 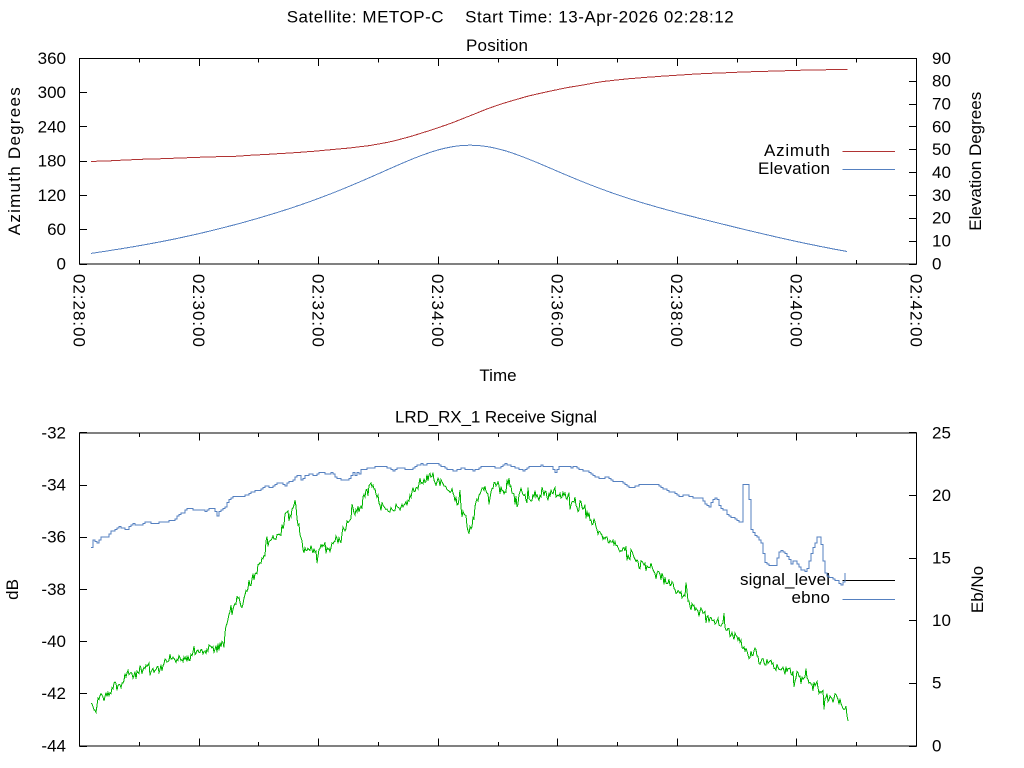 I want to click on svg-text: 360, so click(x=52, y=58).